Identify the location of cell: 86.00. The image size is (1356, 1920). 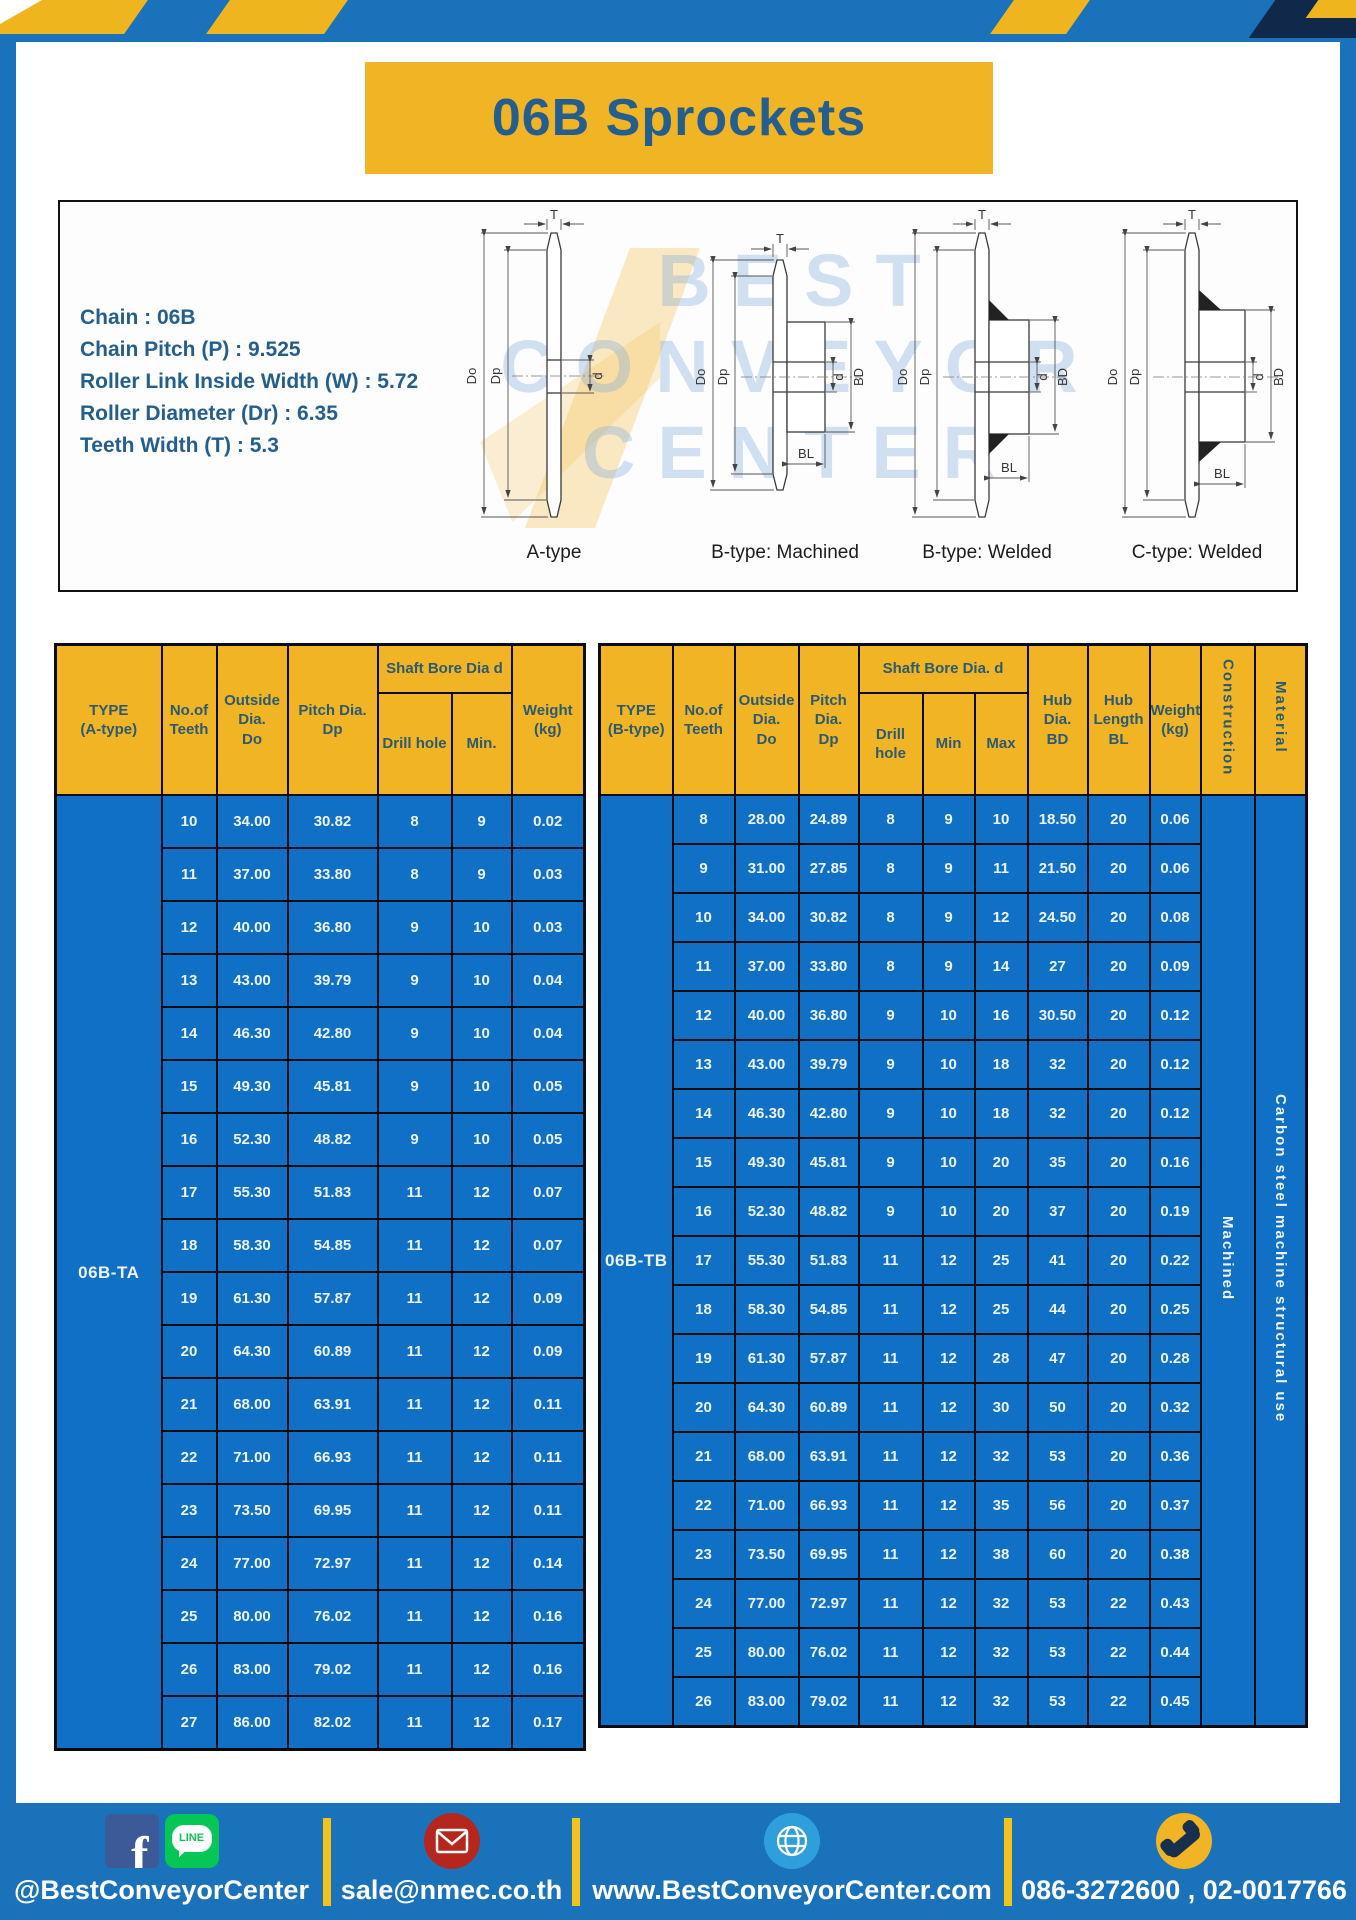
(252, 1723).